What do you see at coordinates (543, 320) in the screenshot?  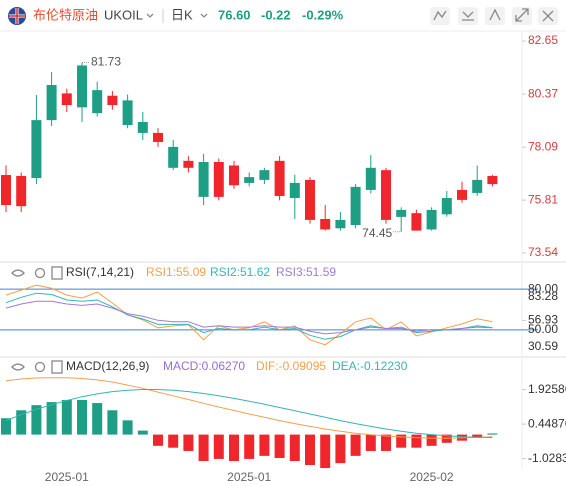 I see `y-tick-label: 56.93` at bounding box center [543, 320].